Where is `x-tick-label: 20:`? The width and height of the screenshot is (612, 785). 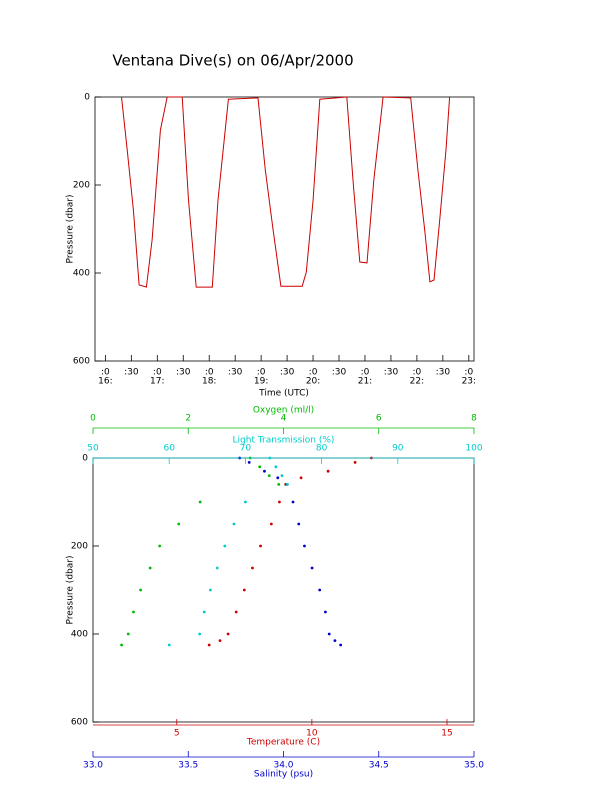 x-tick-label: 20: is located at coordinates (313, 382).